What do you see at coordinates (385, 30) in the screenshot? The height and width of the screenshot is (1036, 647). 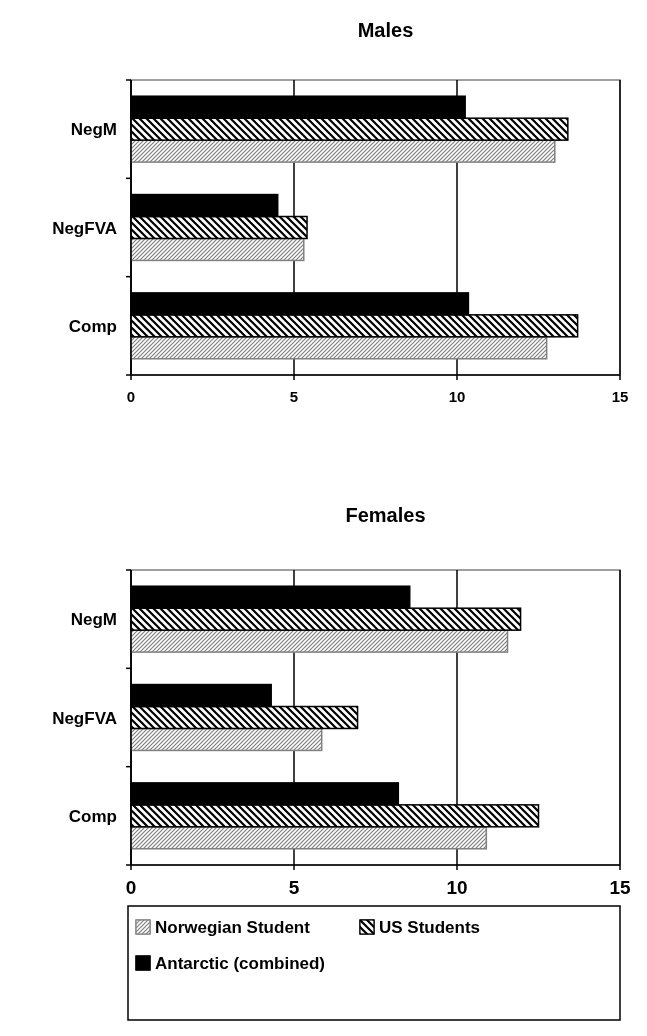 I see `chart-title: Males` at bounding box center [385, 30].